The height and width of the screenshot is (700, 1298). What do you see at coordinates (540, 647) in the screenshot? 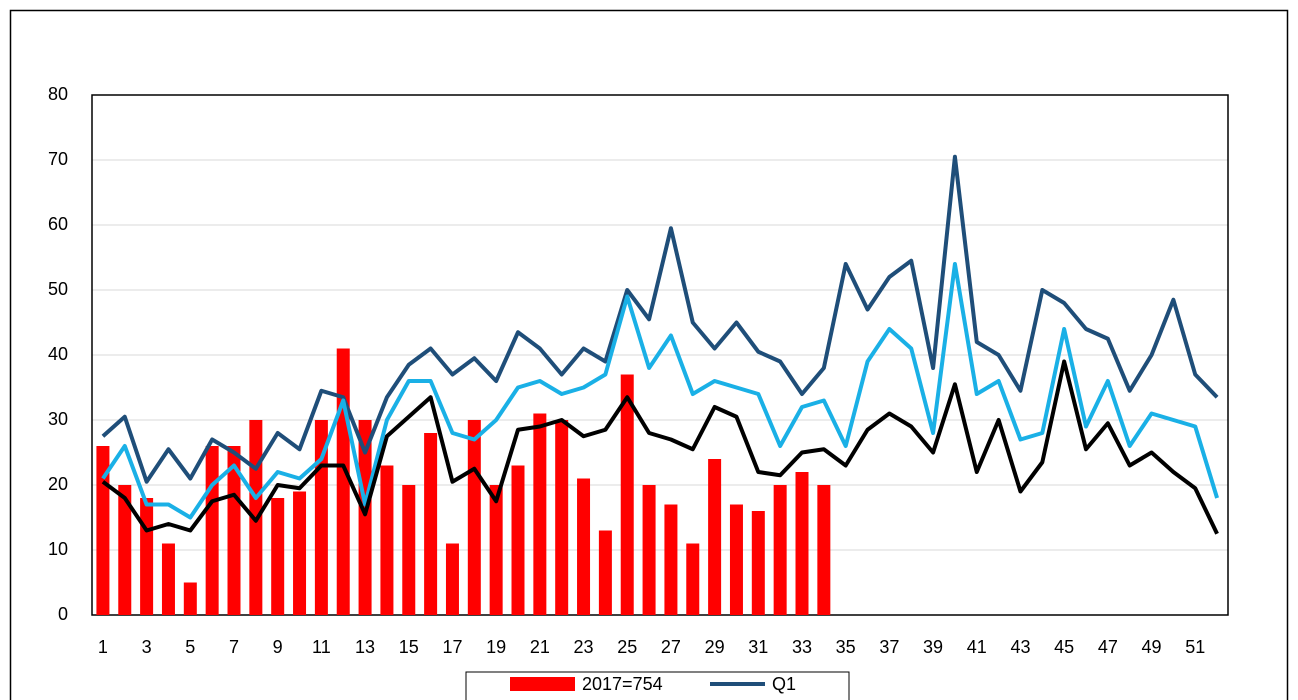
I see `x-tick-label: 21` at bounding box center [540, 647].